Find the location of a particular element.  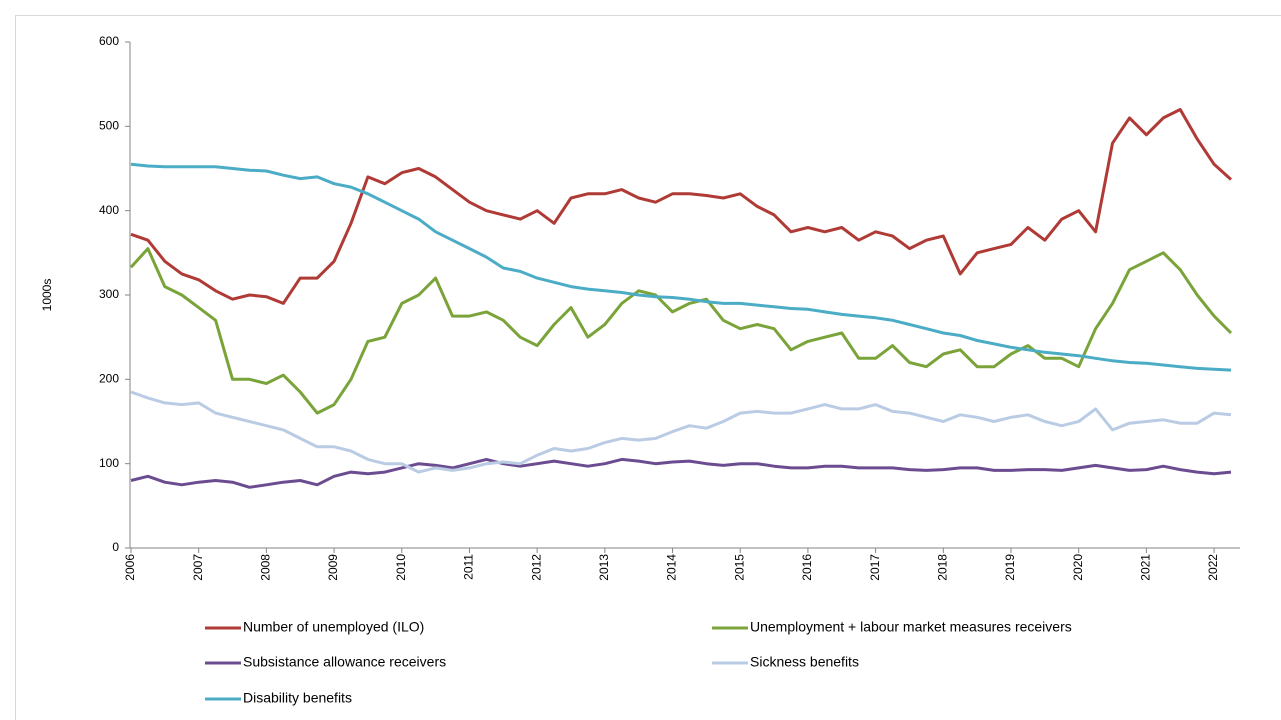

y-tick-label: 200 is located at coordinates (109, 379).